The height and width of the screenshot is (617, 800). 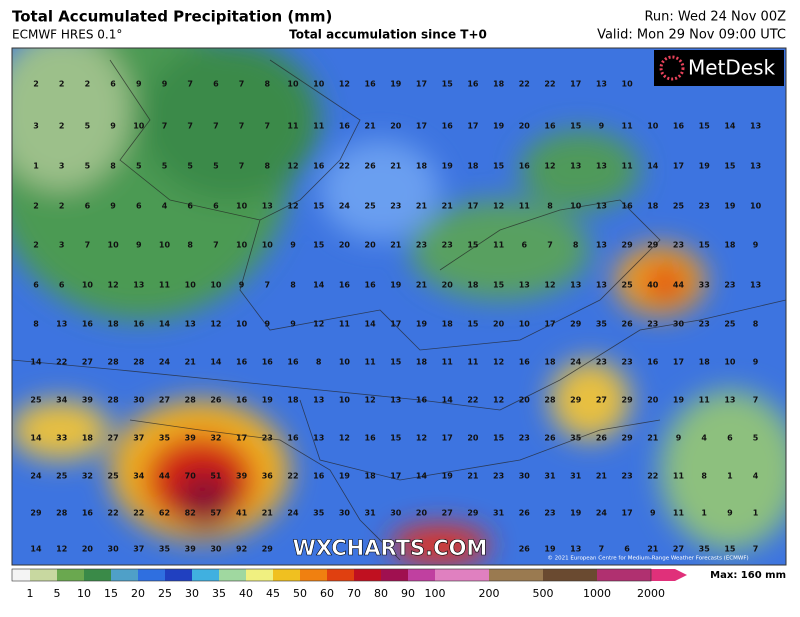 What do you see at coordinates (273, 593) in the screenshot?
I see `colorbar-label: 45` at bounding box center [273, 593].